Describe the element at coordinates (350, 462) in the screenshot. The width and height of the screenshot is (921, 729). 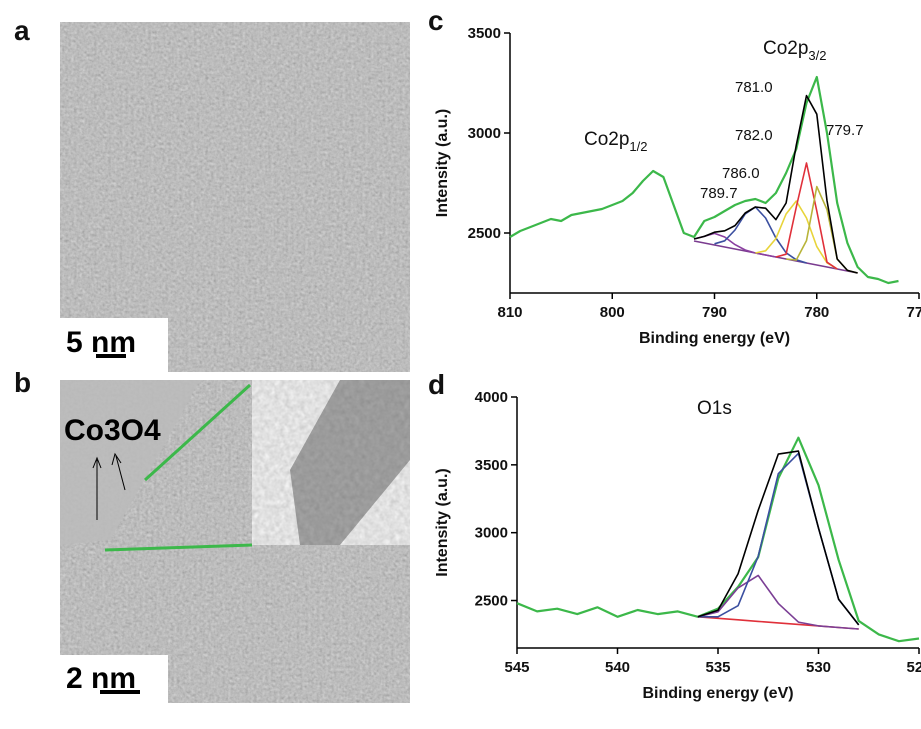
I see `inset-crystal` at that location.